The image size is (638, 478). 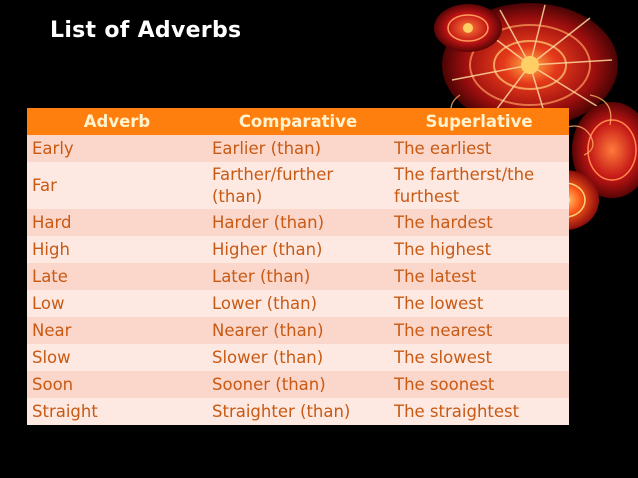 I want to click on cell-superlative: The slowest, so click(x=479, y=357).